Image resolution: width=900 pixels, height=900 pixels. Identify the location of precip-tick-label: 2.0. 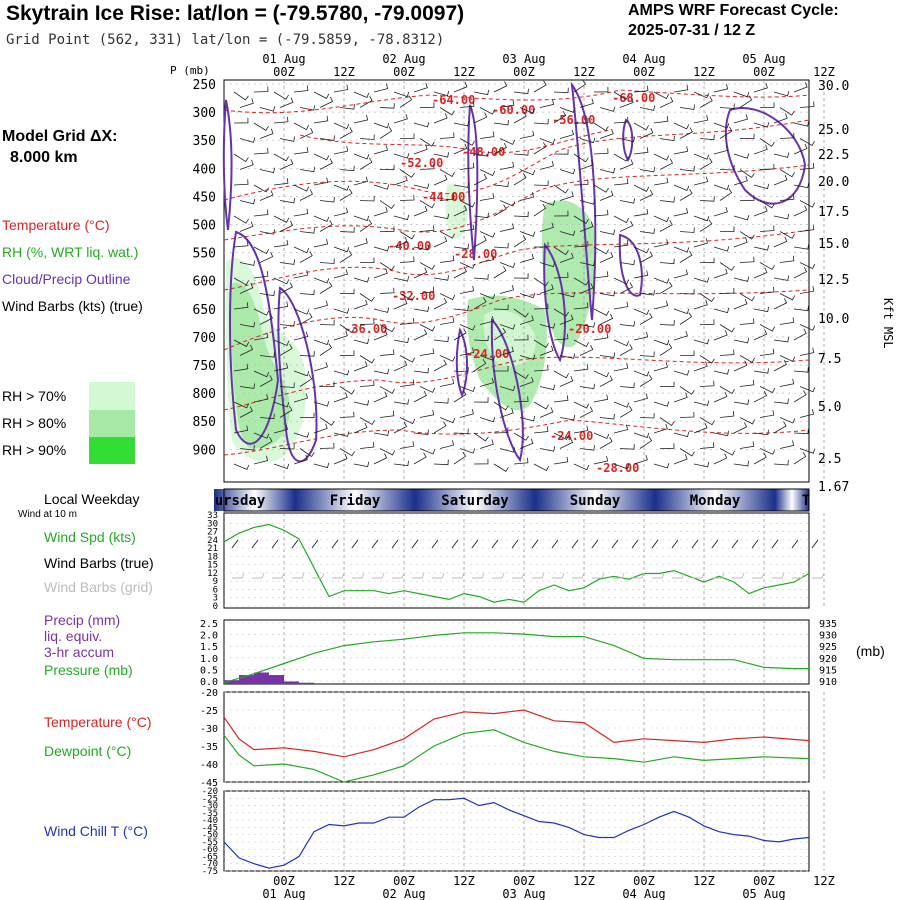
(209, 636).